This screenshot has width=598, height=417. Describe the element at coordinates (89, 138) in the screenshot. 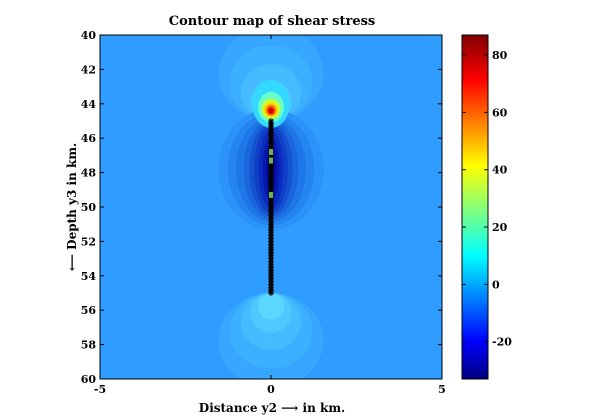

I see `y-tick-label: 46` at that location.